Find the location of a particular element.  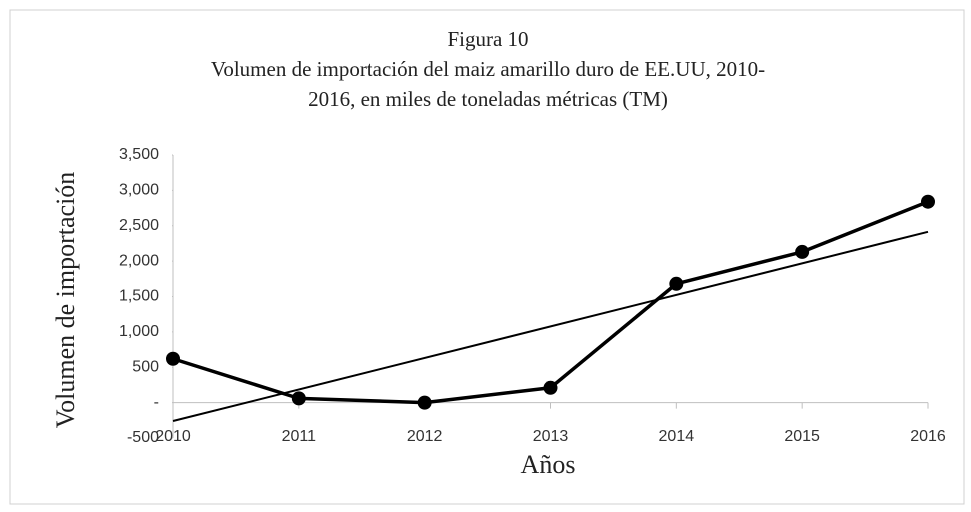

x-tick-label: 2012 is located at coordinates (425, 436).